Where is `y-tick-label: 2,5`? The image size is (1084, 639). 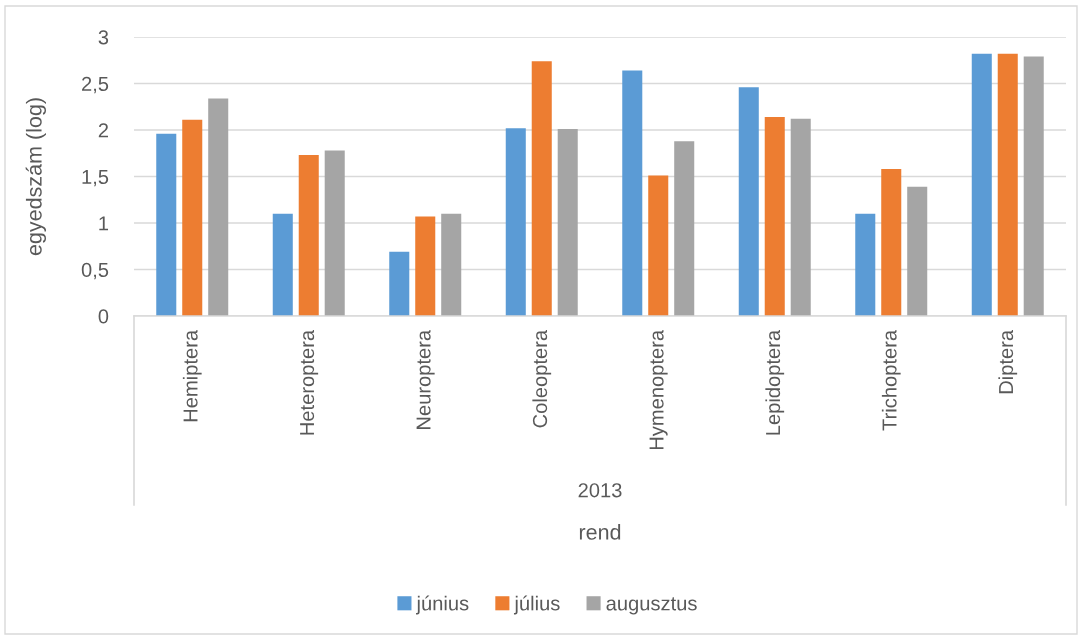 y-tick-label: 2,5 is located at coordinates (95, 85).